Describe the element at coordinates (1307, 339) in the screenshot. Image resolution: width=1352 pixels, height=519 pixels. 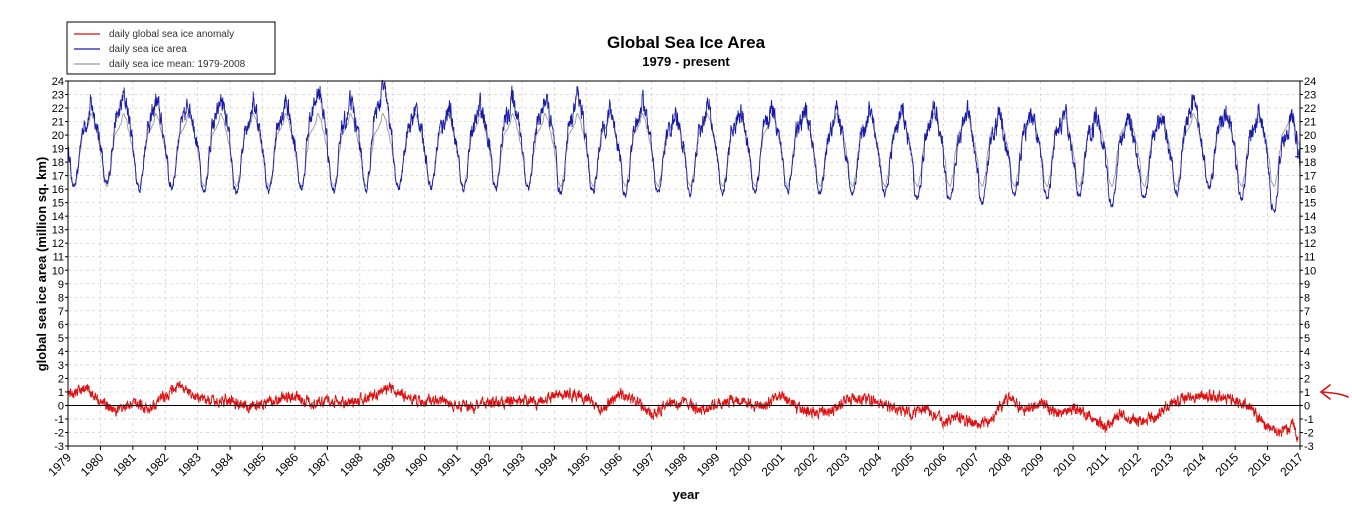
I see `y-tick-label-right: 5` at that location.